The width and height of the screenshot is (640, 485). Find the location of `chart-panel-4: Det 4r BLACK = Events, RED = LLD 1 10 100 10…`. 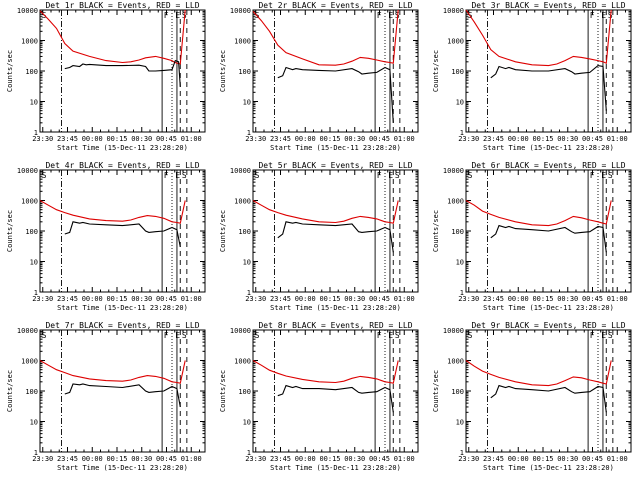

chart-panel-4: Det 4r BLACK = Events, RED = LLD 1 10 100 10… is located at coordinates (106, 236).